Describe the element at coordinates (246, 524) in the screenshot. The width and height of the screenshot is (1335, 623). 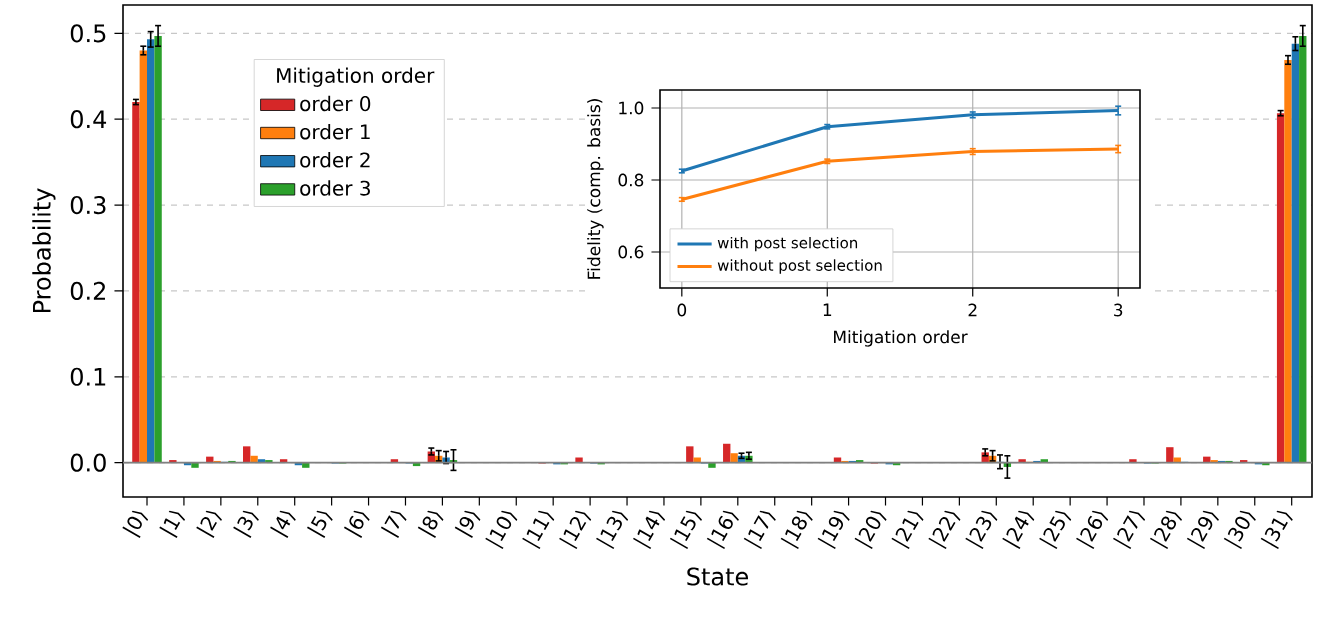
I see `x-tick-label: |3⟩` at that location.